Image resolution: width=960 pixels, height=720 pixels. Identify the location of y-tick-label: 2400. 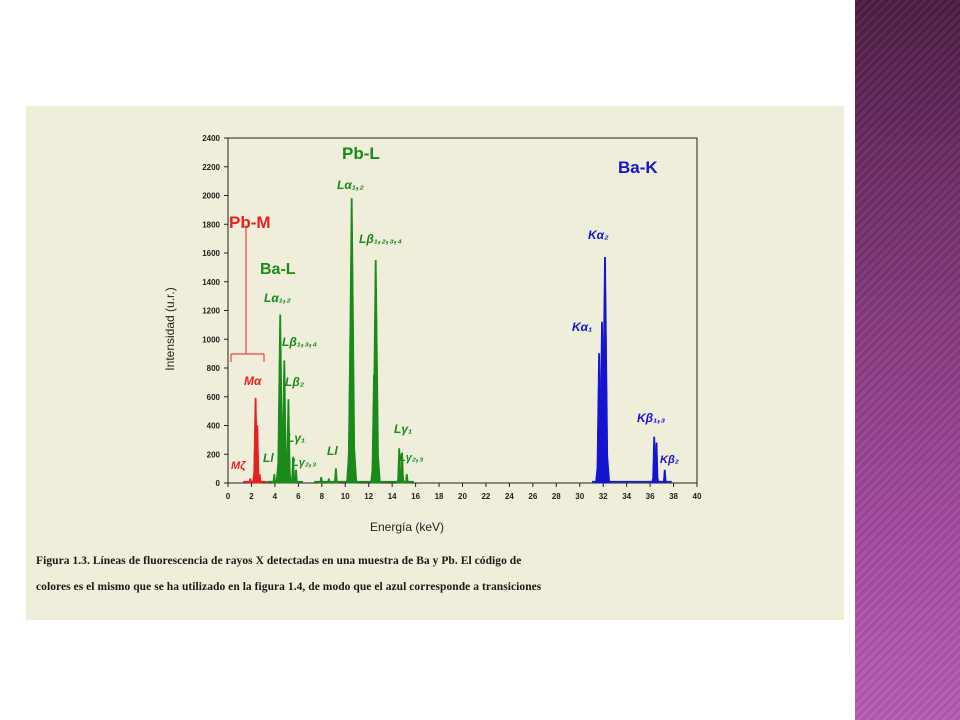
(211, 138).